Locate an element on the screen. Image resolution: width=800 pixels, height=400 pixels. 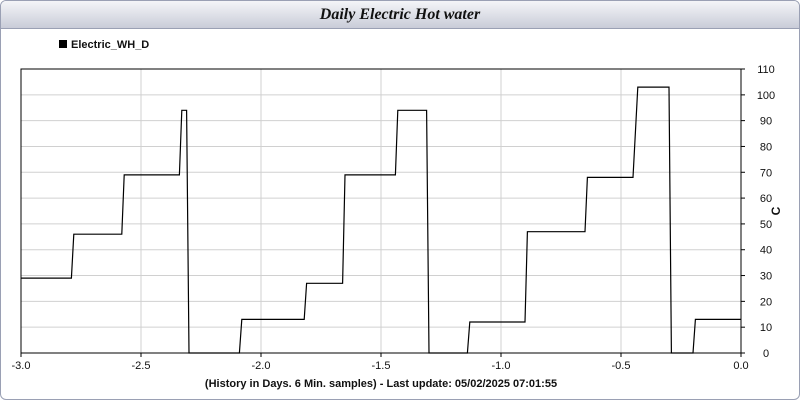
y-tick-label: 70 is located at coordinates (766, 173).